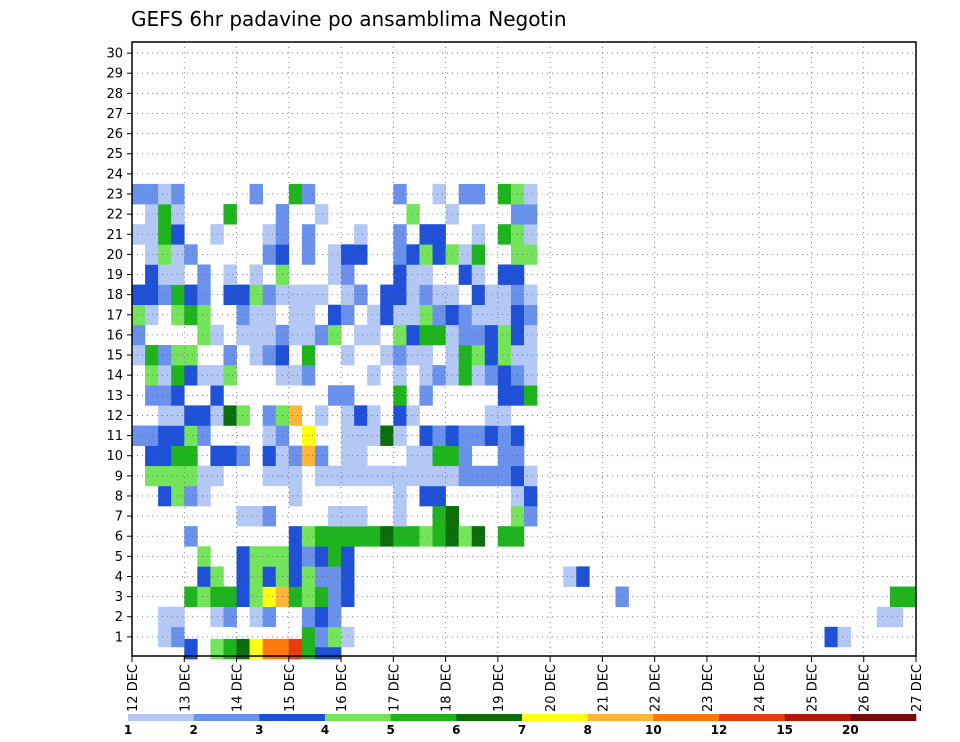 This screenshot has height=742, width=960. What do you see at coordinates (784, 730) in the screenshot?
I see `colorbar-label: 15` at bounding box center [784, 730].